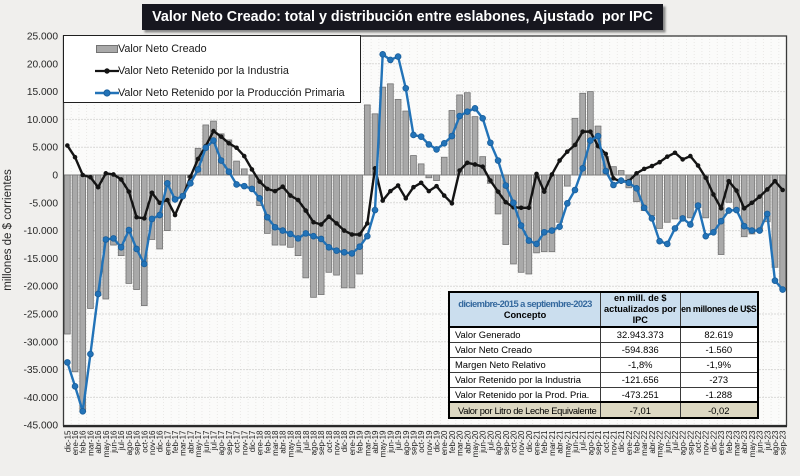  Describe the element at coordinates (521, 442) in the screenshot. I see `svg-text: nov-20` at that location.